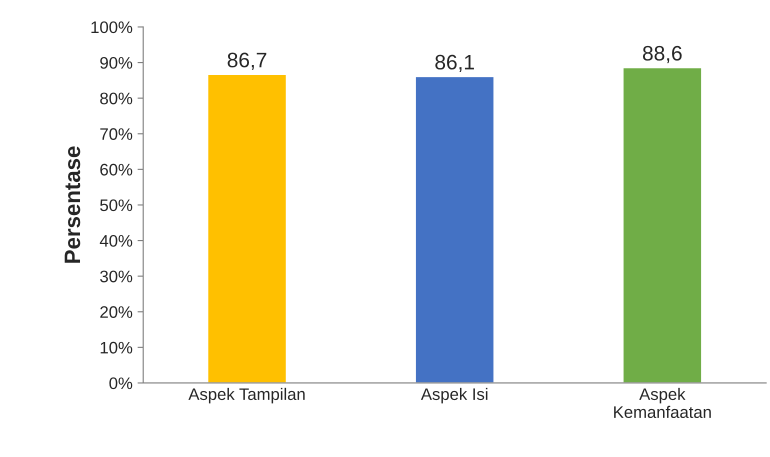  I want to click on data-label: 88,6, so click(662, 55).